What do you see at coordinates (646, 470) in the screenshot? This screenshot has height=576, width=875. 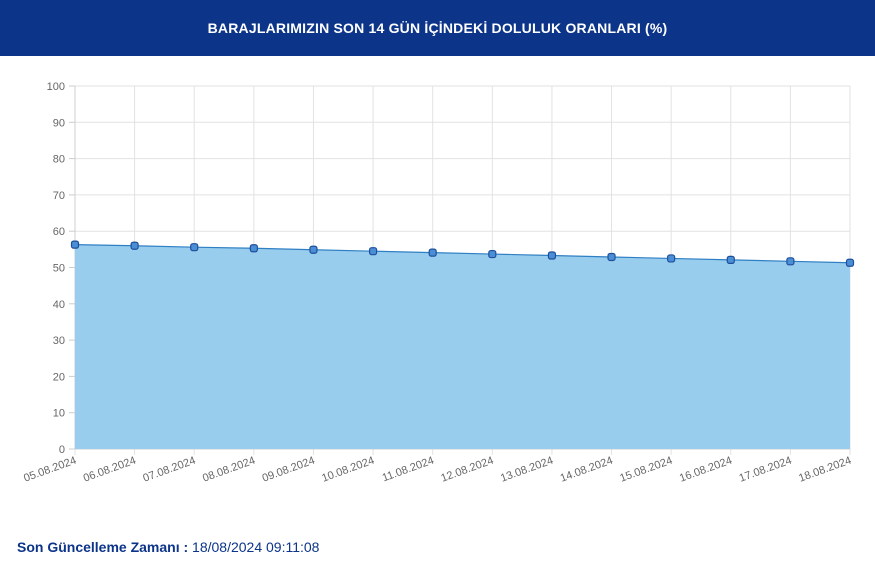 I see `x-tick-label: 15.08.2024` at bounding box center [646, 470].